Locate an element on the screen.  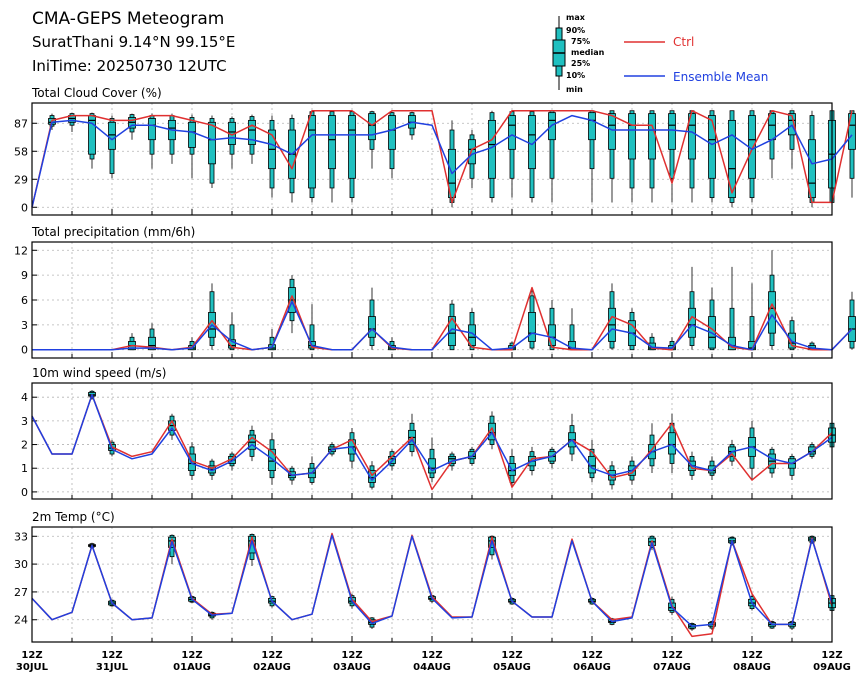
legend-p90: 90% is located at coordinates (575, 30).